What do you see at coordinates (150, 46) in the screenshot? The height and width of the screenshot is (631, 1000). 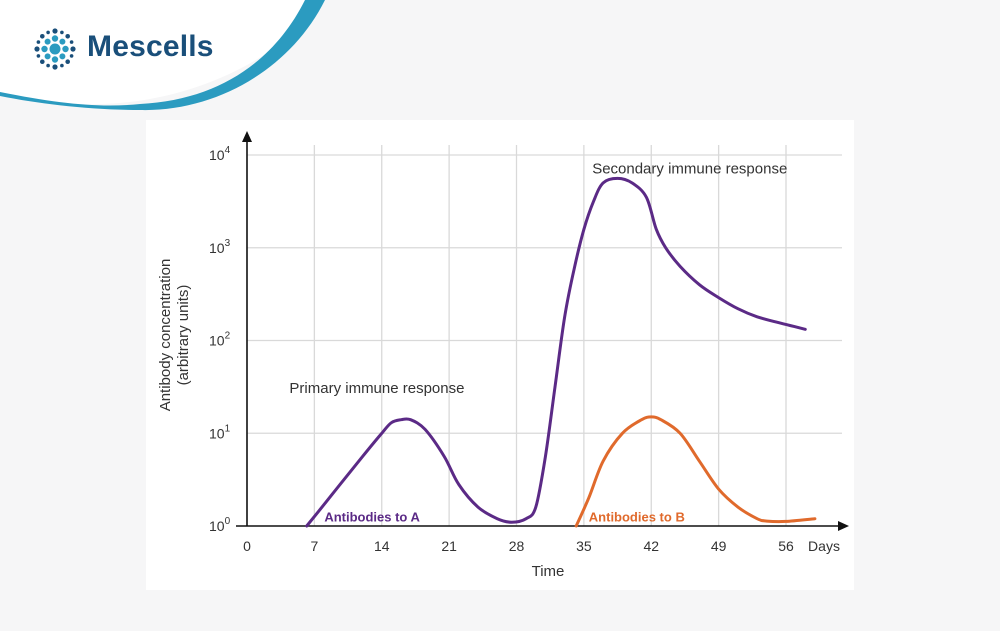 I see `brand-name: Mescells` at bounding box center [150, 46].